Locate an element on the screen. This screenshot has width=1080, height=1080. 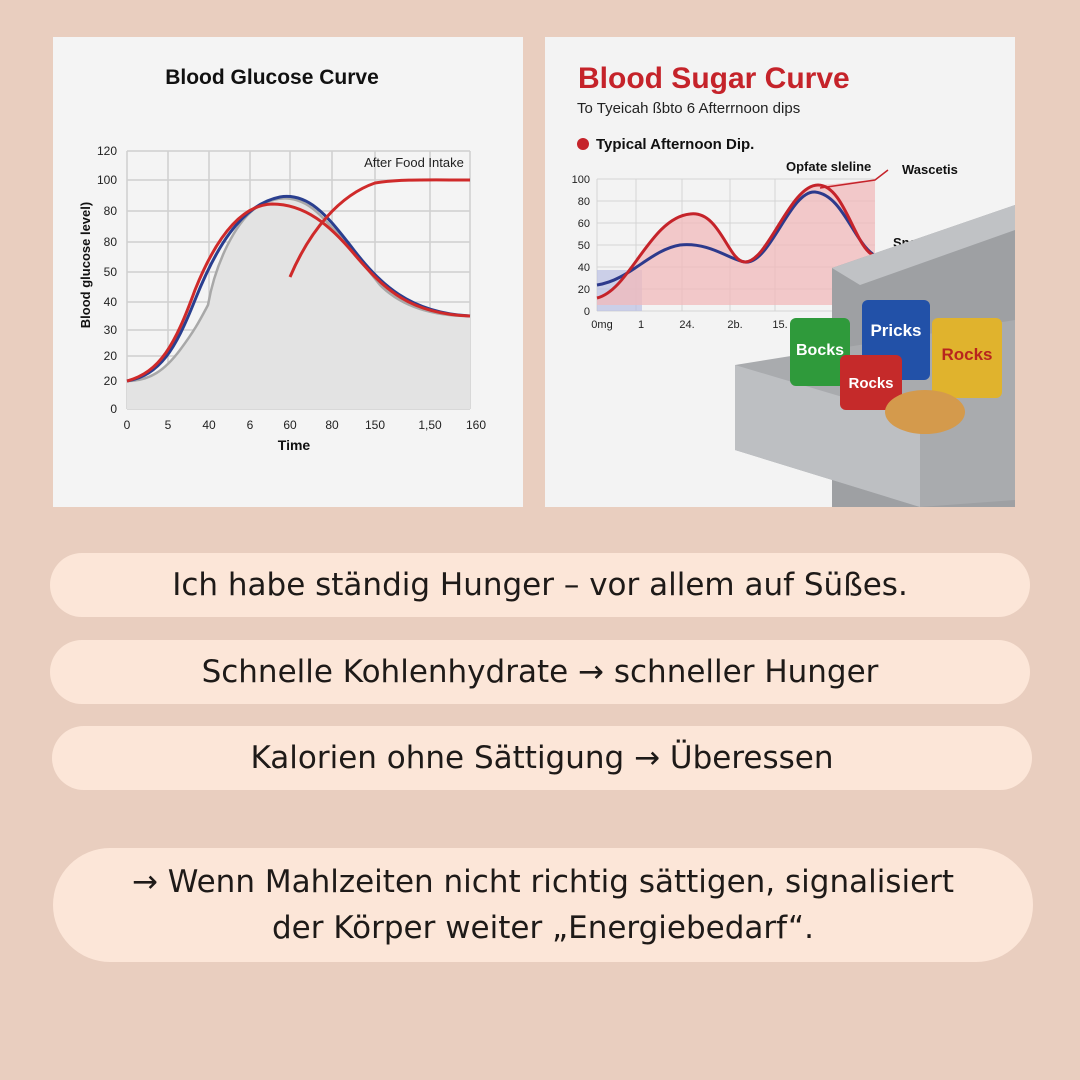
pink-area is located at coordinates (736, 242).